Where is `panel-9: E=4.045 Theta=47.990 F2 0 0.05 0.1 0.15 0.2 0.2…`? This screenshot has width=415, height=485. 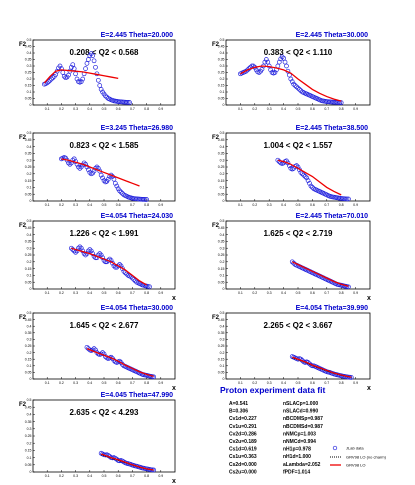 panel-9: E=4.045 Theta=47.990 F2 0 0.05 0.1 0.15 0.2 0.2… is located at coordinates (97, 438).